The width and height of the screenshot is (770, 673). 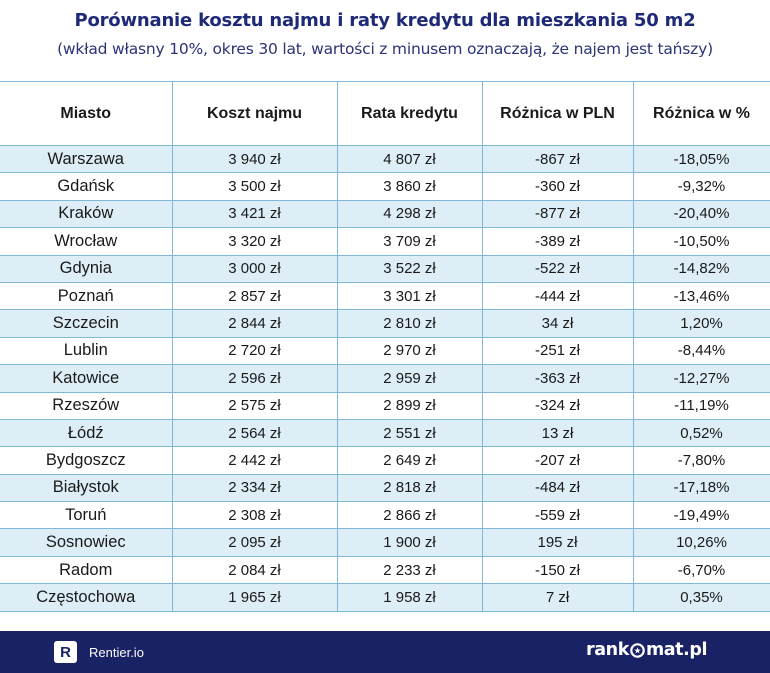 I want to click on table-row: Szczecin 2 844 zł 2 810 zł 34 zł 1,20%, so click(x=385, y=323).